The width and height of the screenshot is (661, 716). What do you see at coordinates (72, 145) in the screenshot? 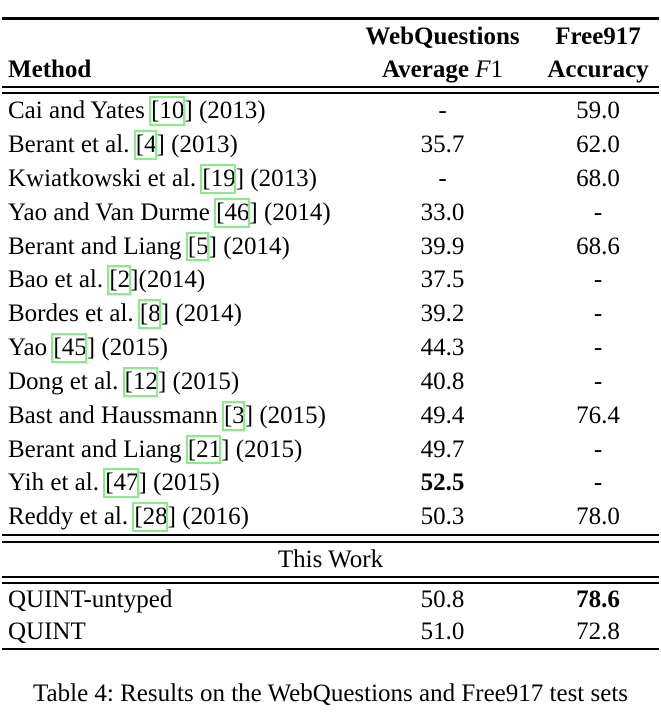
I see `method-text: Berant et al.` at bounding box center [72, 145].